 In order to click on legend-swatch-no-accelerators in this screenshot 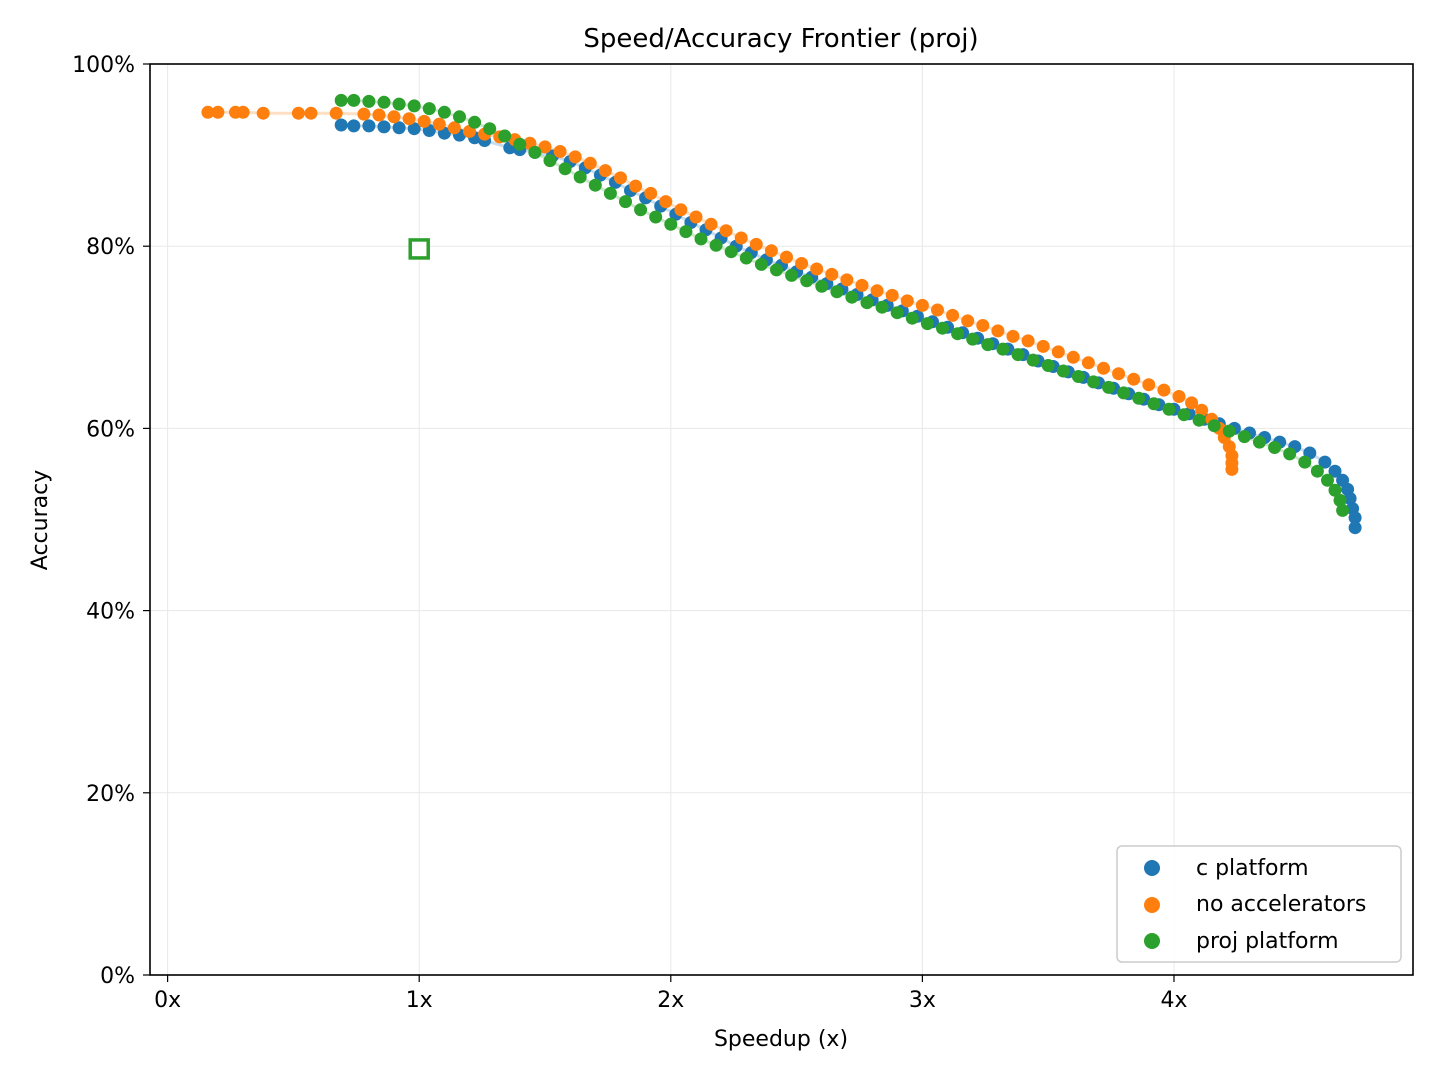, I will do `click(1152, 905)`.